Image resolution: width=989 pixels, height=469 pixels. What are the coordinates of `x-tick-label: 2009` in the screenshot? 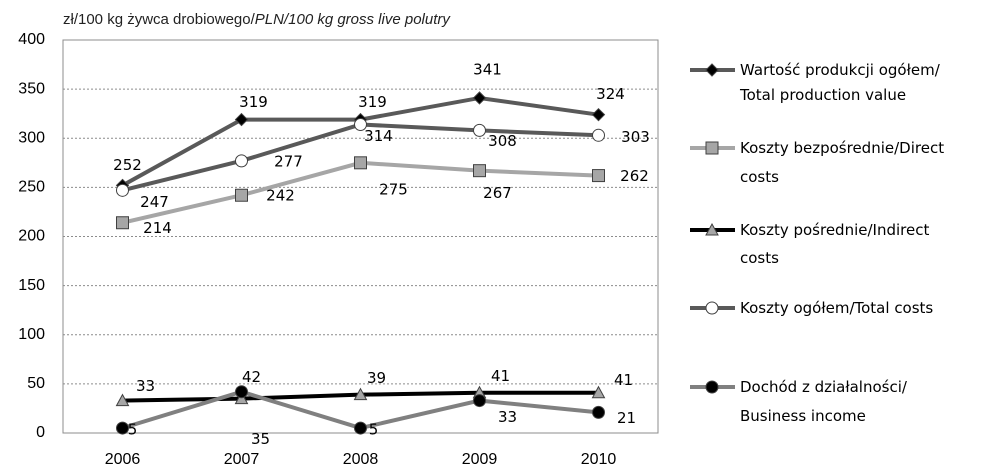 It's located at (480, 459).